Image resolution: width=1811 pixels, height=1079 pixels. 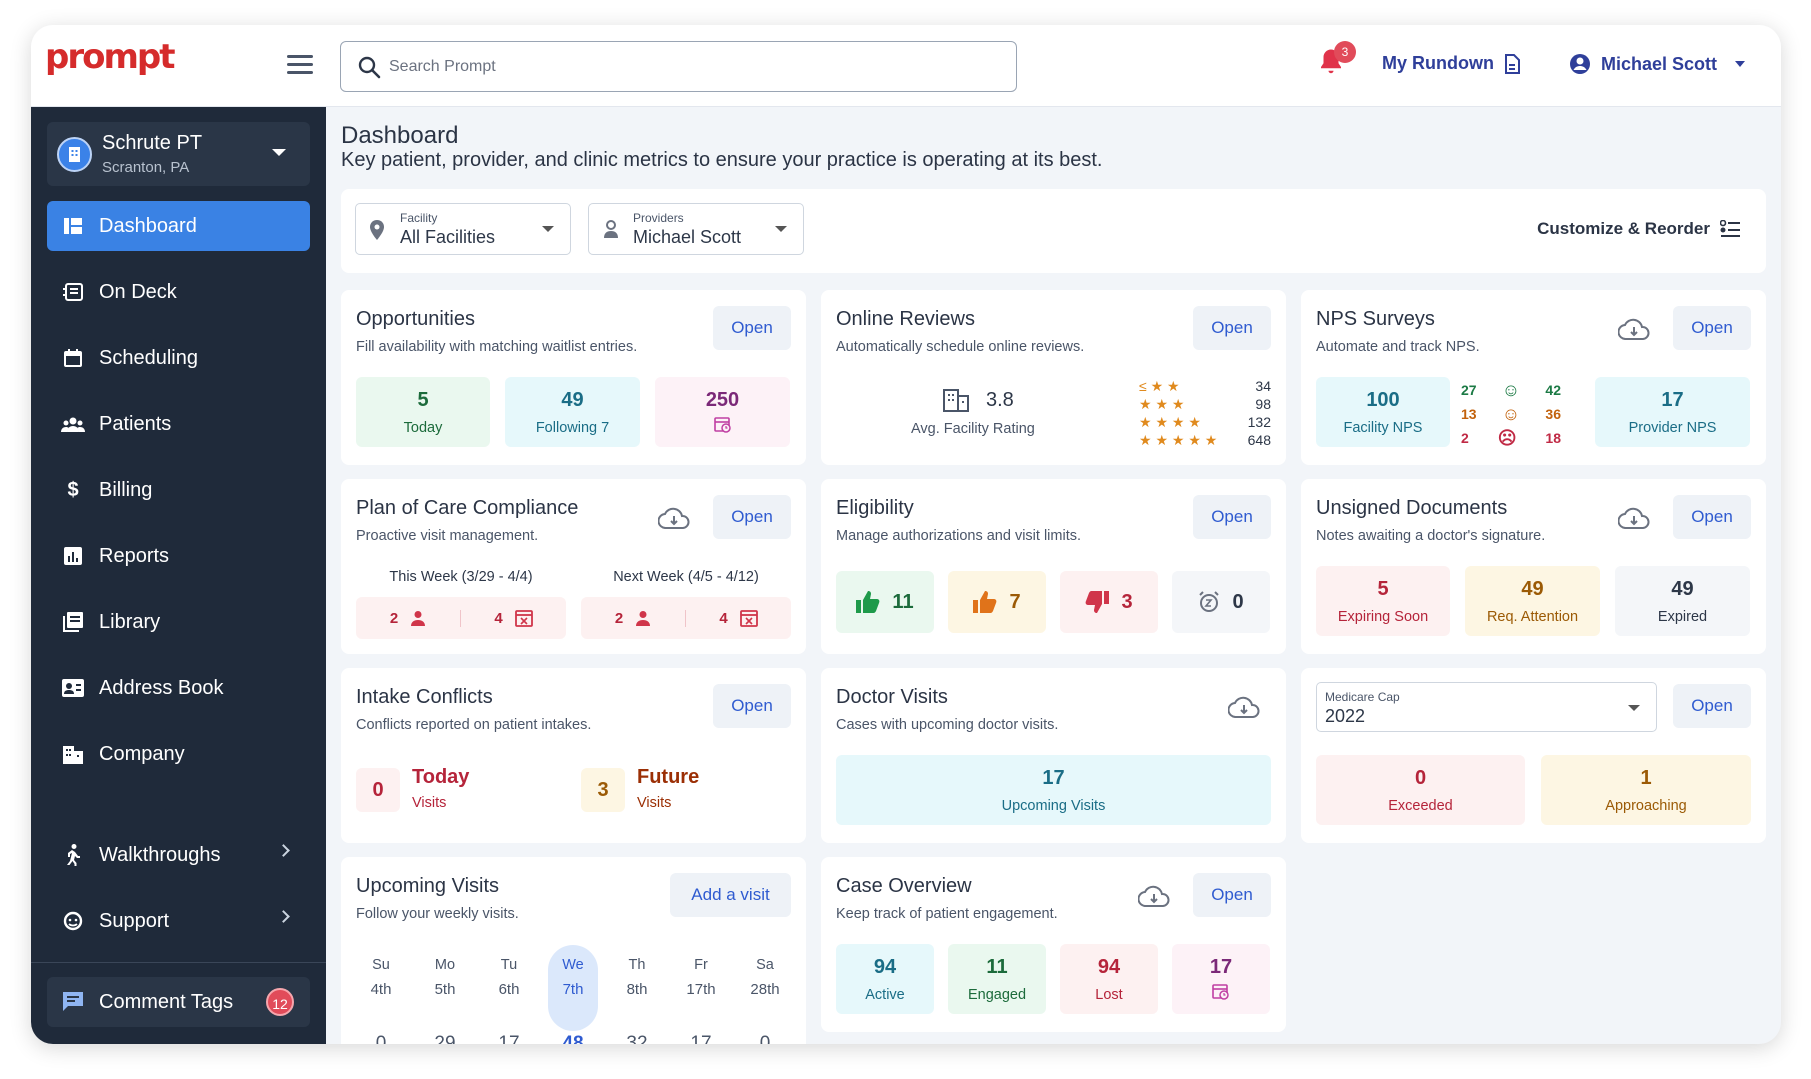 What do you see at coordinates (1646, 790) in the screenshot?
I see `approaching-tile: 1 Approaching` at bounding box center [1646, 790].